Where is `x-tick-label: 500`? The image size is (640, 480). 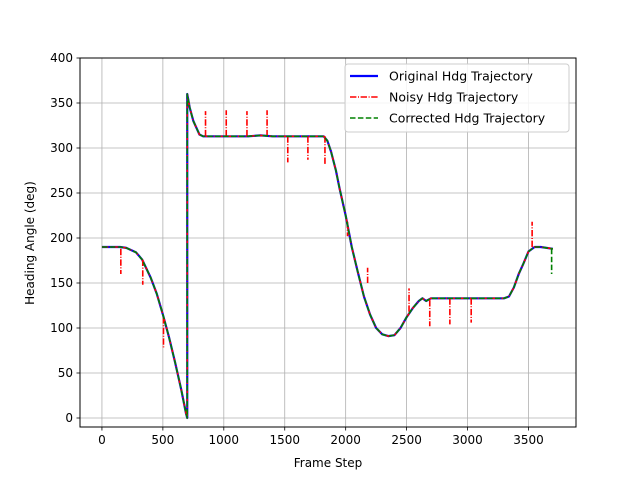 x-tick-label: 500 is located at coordinates (162, 440).